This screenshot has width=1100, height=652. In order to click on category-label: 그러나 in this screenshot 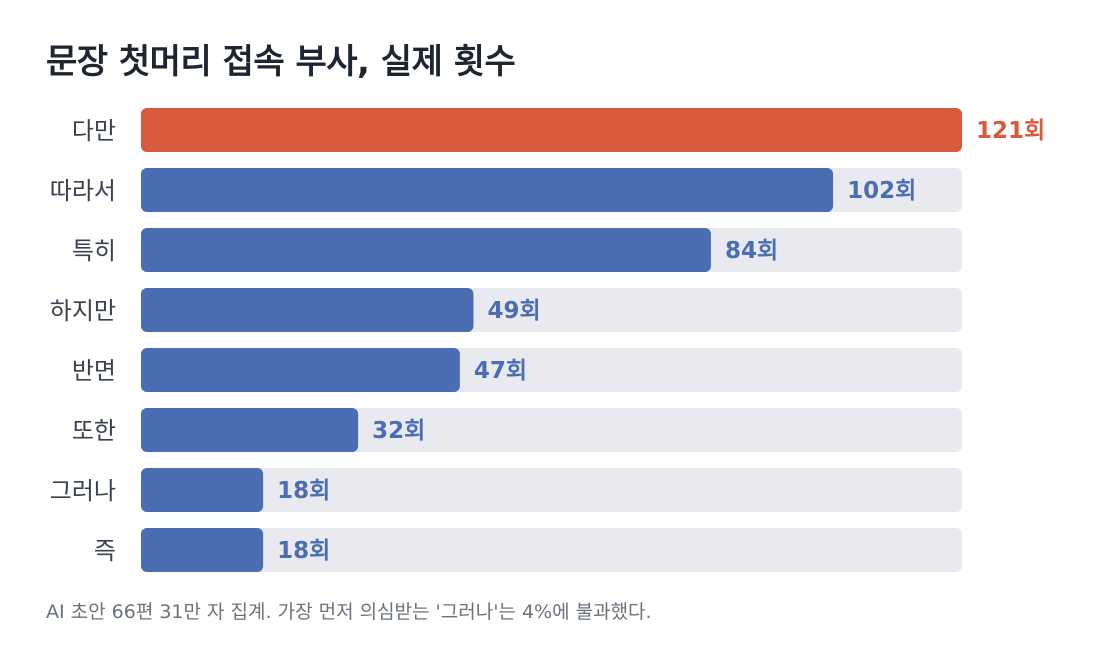, I will do `click(83, 491)`.